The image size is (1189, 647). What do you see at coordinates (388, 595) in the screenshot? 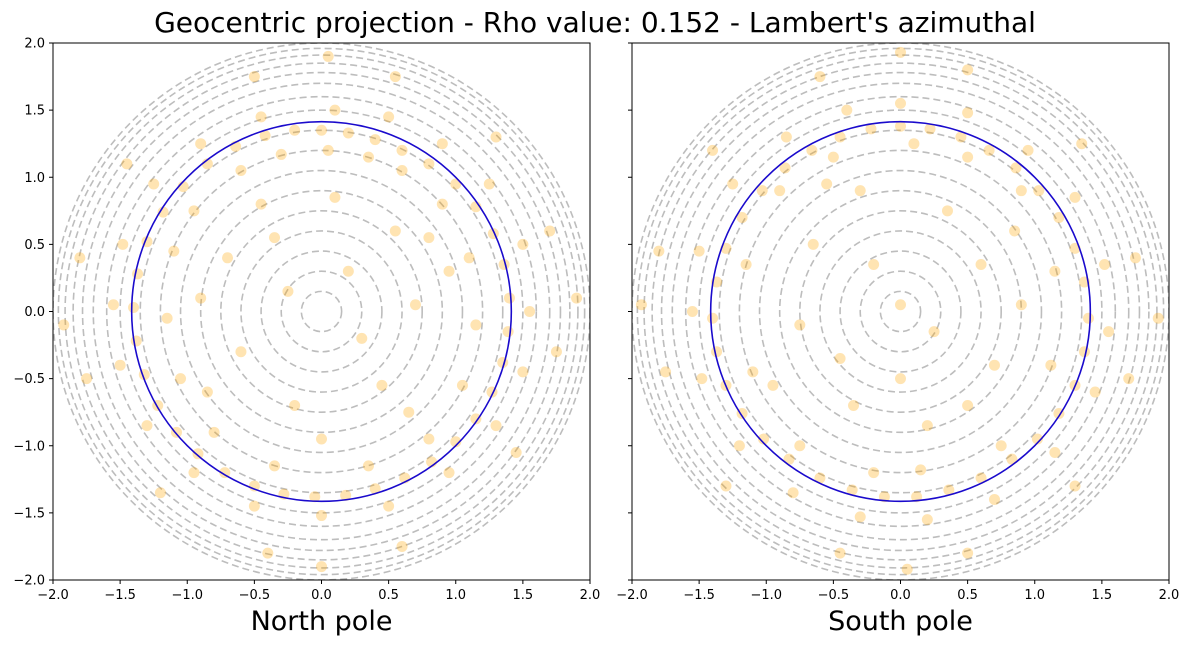
I see `north-pole-xtick-label: 0.5` at bounding box center [388, 595].